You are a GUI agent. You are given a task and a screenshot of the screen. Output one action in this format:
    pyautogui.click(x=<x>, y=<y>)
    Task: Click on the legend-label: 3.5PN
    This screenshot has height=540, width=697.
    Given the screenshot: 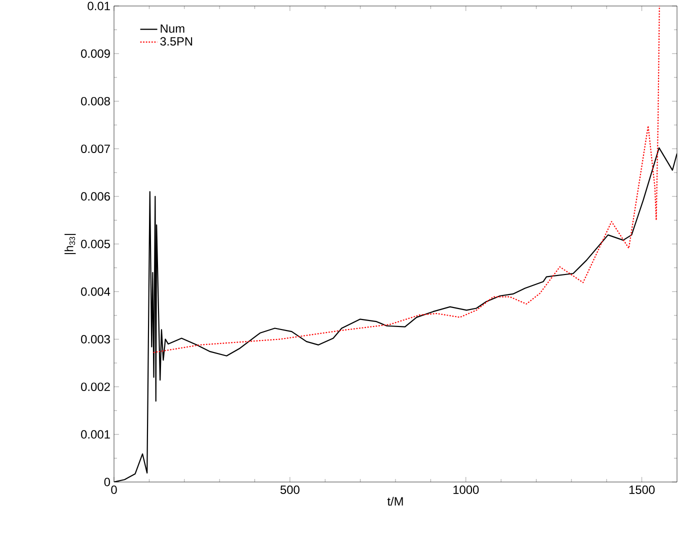 What is the action you would take?
    pyautogui.click(x=176, y=41)
    